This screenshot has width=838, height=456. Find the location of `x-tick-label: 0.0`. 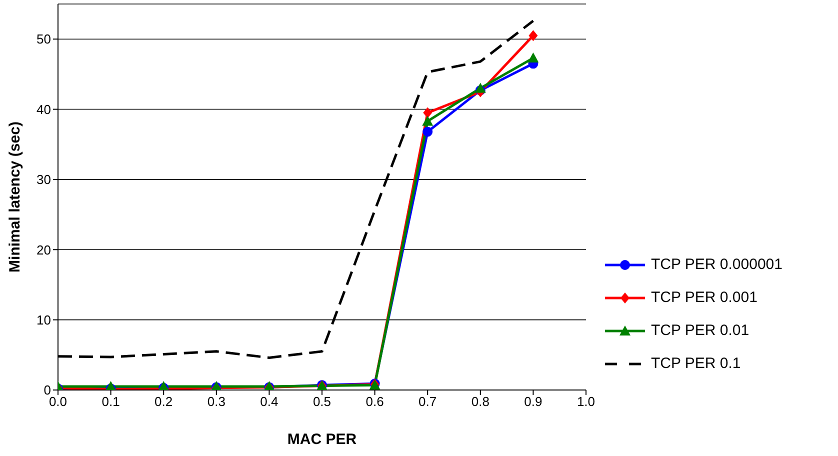

x-tick-label: 0.0 is located at coordinates (58, 402).